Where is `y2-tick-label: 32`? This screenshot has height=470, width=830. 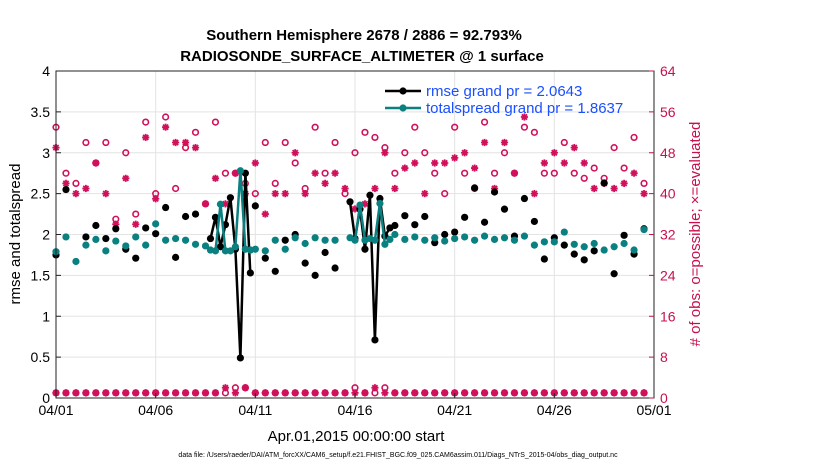
y2-tick-label: 32 is located at coordinates (668, 235).